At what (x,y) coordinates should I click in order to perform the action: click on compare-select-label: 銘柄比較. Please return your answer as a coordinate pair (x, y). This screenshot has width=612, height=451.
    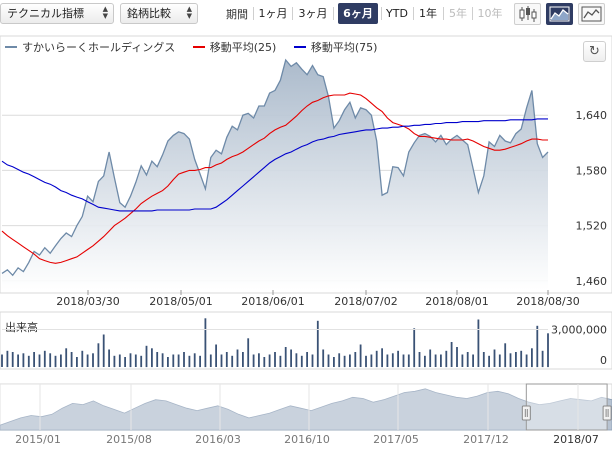
    Looking at the image, I should click on (149, 13).